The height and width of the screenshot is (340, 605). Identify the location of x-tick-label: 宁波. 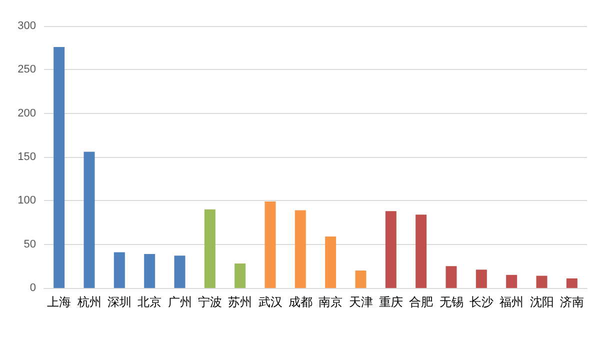
(210, 302).